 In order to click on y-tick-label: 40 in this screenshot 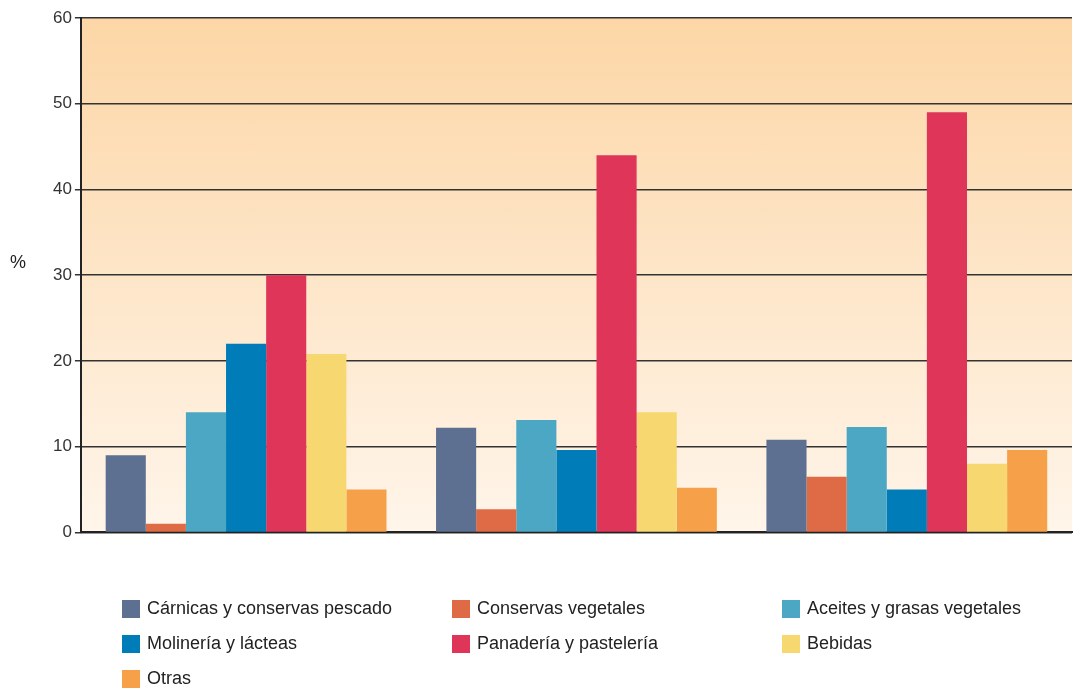, I will do `click(62, 189)`.